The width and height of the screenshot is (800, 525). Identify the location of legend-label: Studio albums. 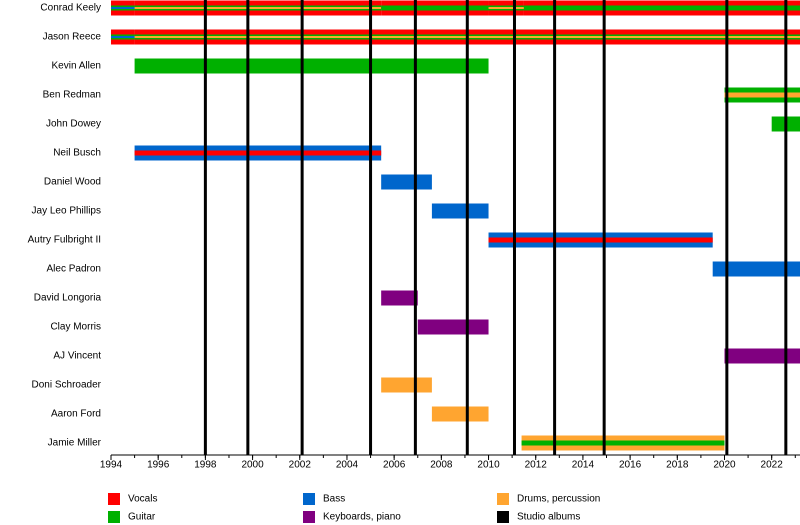
(548, 517).